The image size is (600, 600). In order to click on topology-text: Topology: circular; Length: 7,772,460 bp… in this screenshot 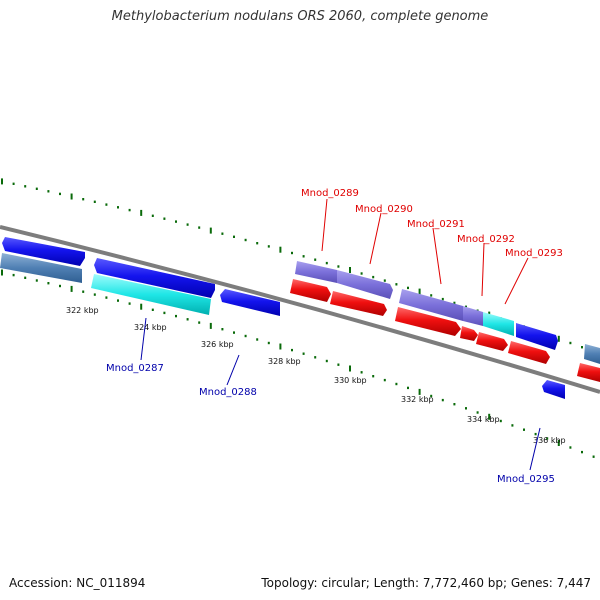, I will do `click(426, 583)`.